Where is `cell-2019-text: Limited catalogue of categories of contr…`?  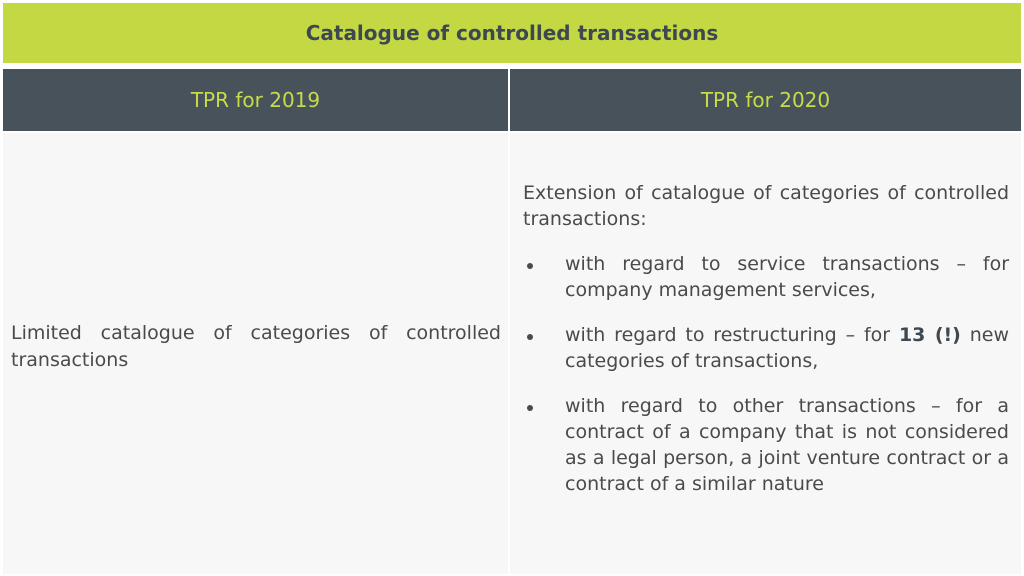 cell-2019-text: Limited catalogue of categories of contr… is located at coordinates (256, 346).